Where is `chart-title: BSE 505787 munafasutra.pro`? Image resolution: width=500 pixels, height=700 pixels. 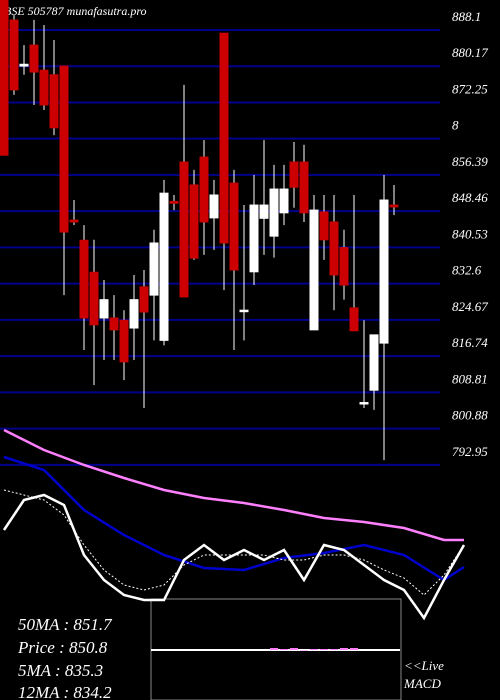 chart-title: BSE 505787 munafasutra.pro is located at coordinates (75, 11).